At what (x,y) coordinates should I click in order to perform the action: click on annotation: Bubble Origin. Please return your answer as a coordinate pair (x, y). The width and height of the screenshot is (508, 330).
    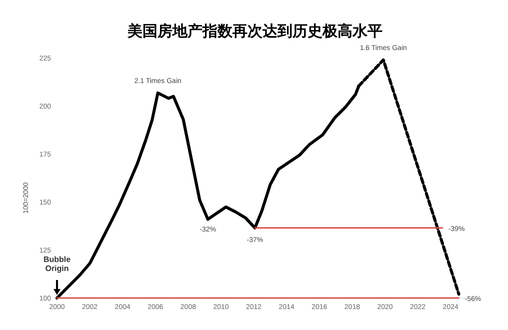
    Looking at the image, I should click on (57, 264).